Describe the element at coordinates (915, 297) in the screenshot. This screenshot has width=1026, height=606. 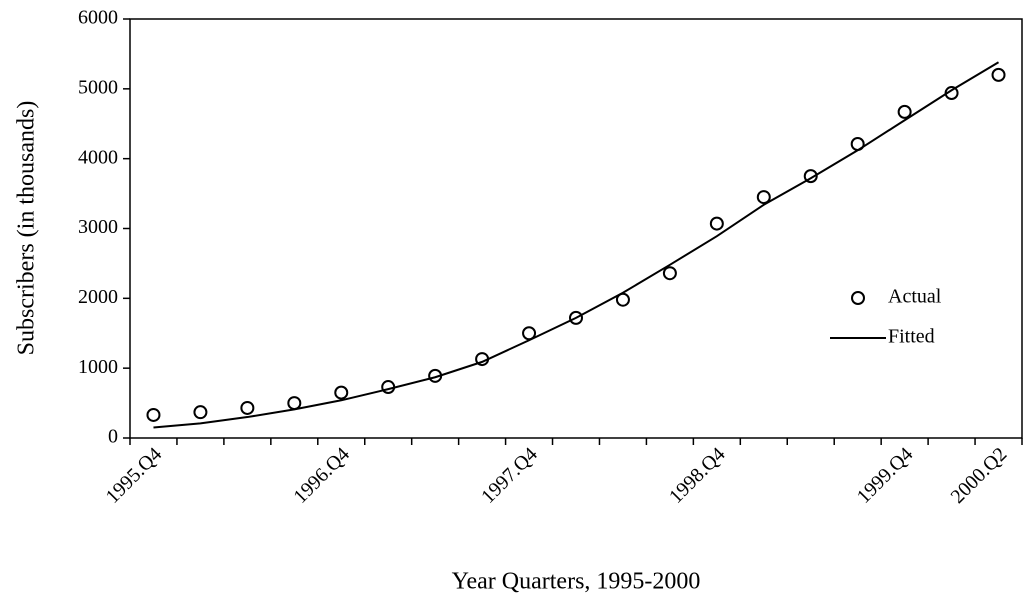
I see `legend-label: Actual` at that location.